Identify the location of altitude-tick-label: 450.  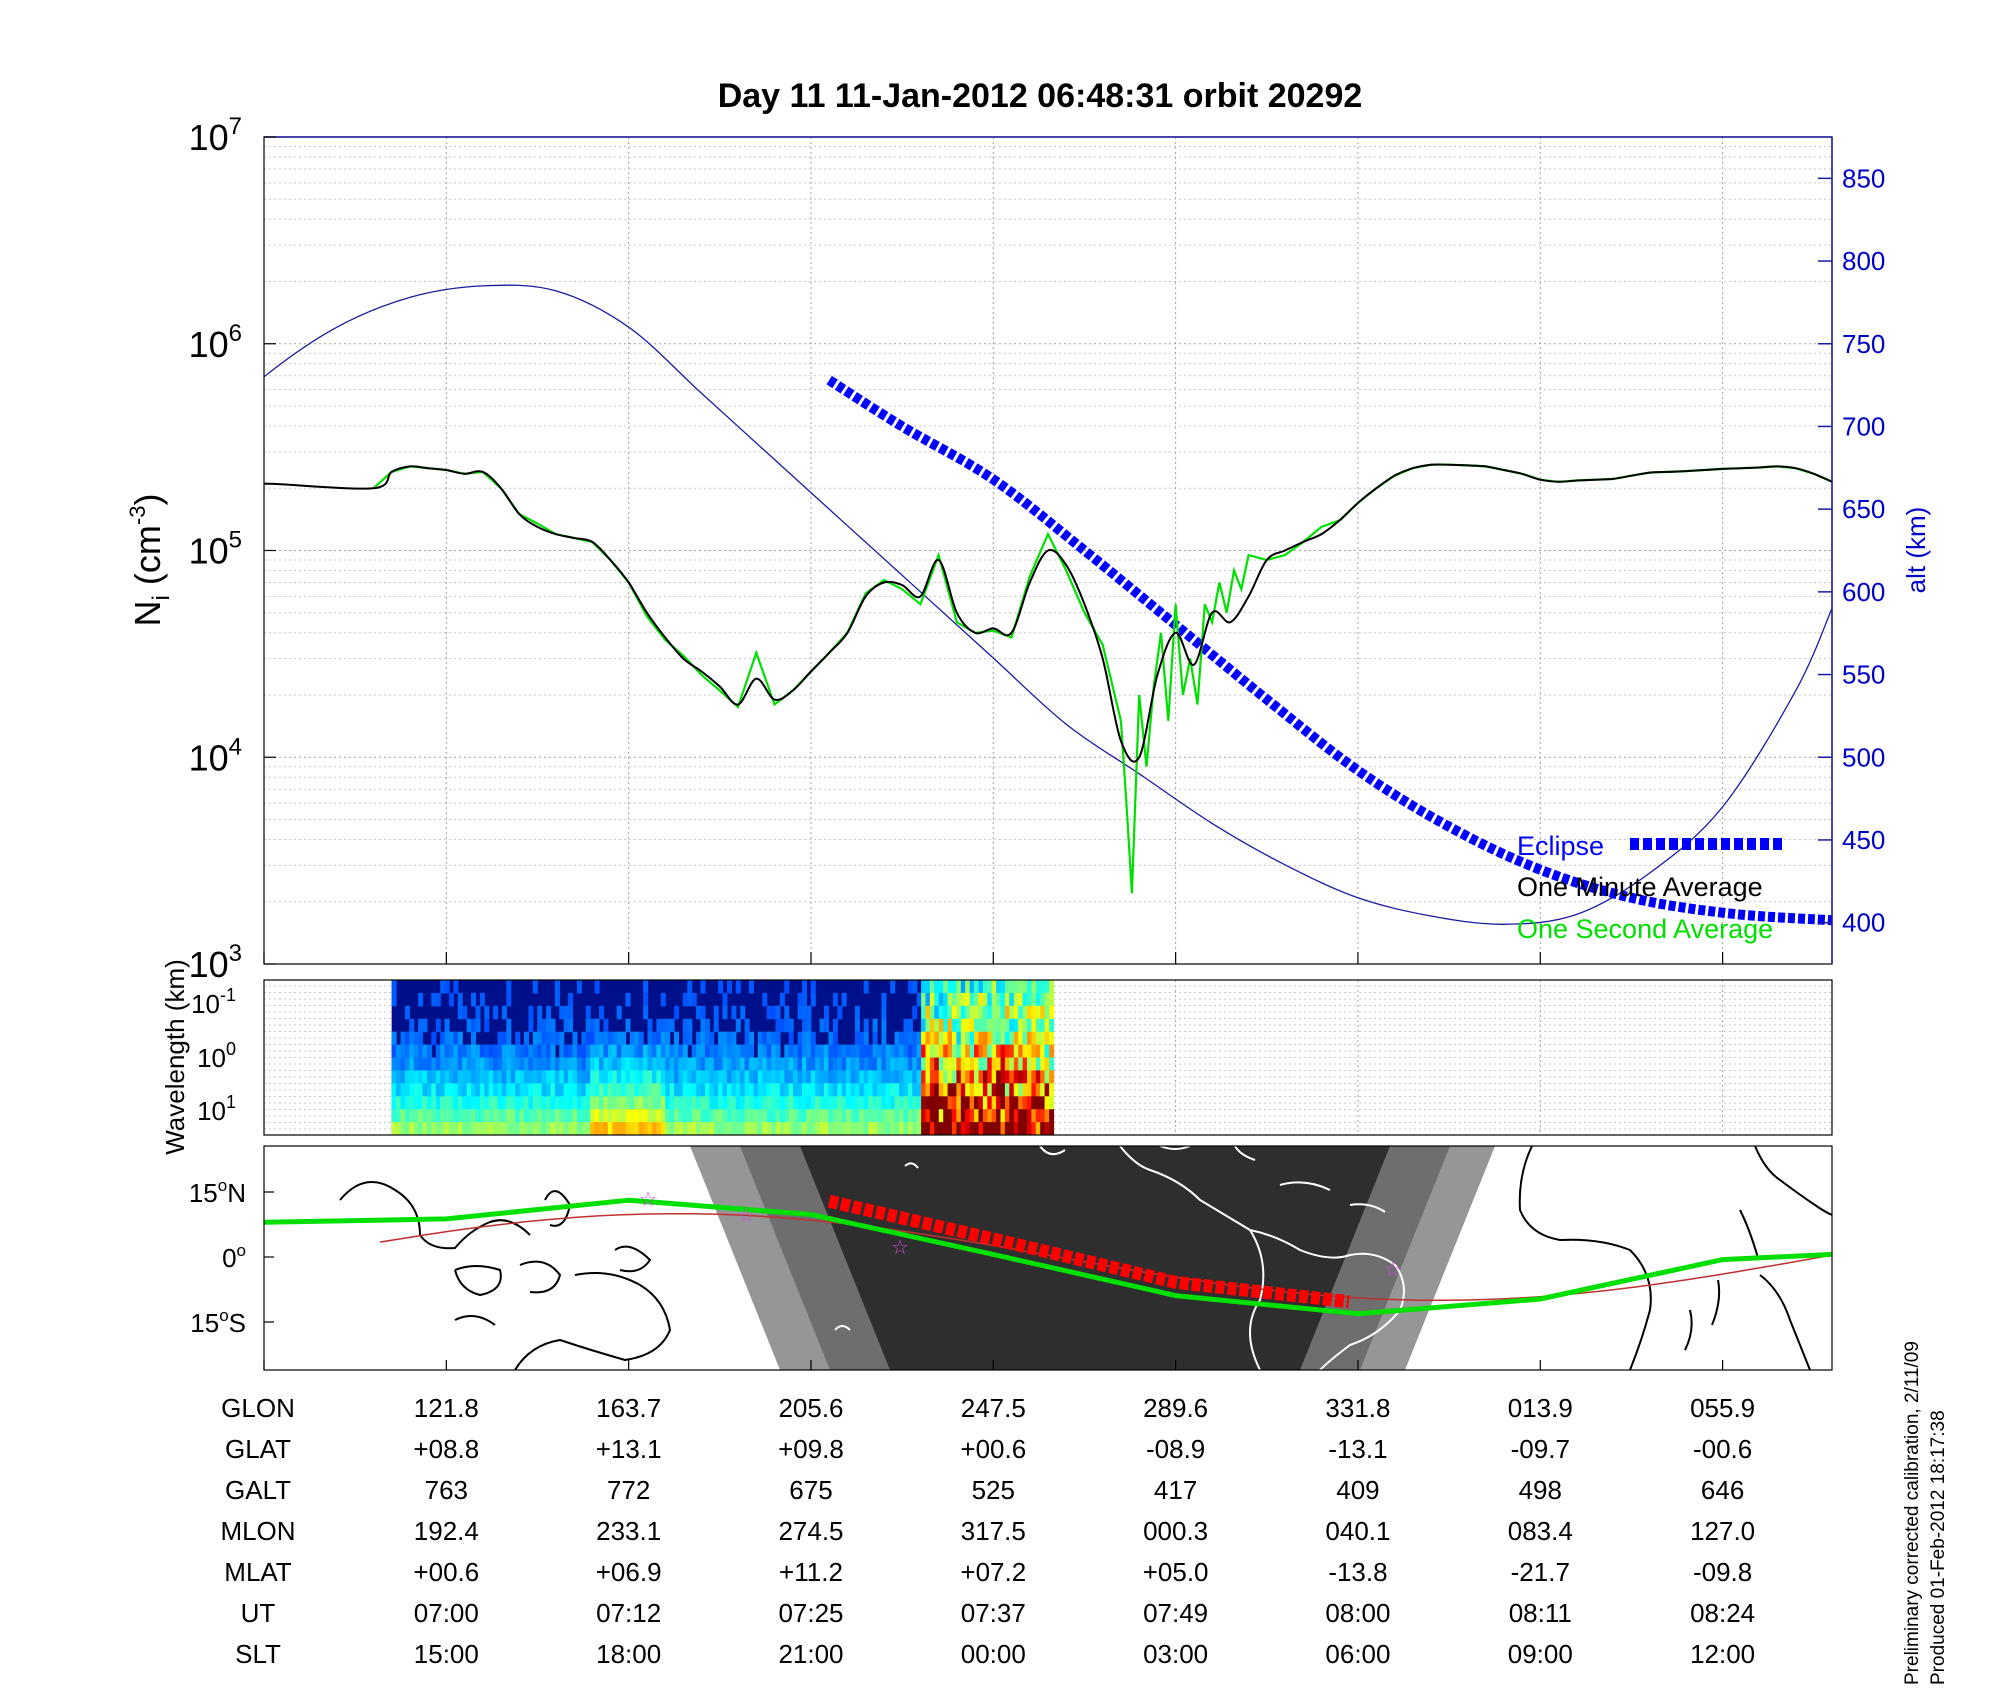
(1863, 840).